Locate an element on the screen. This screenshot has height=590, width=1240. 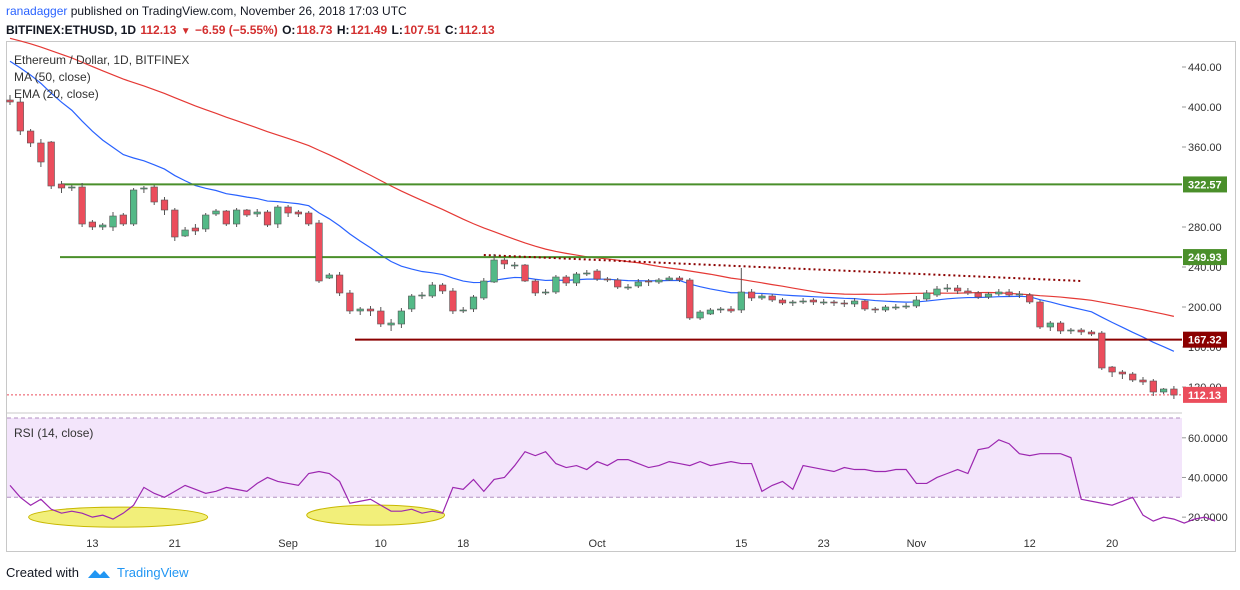
high-label: H: is located at coordinates (343, 30).